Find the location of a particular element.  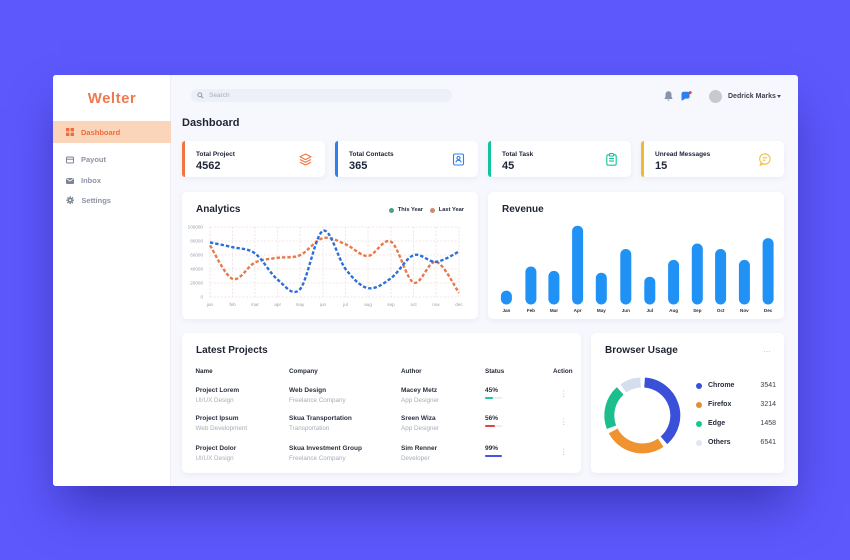

svg-text: Jun is located at coordinates (626, 310).